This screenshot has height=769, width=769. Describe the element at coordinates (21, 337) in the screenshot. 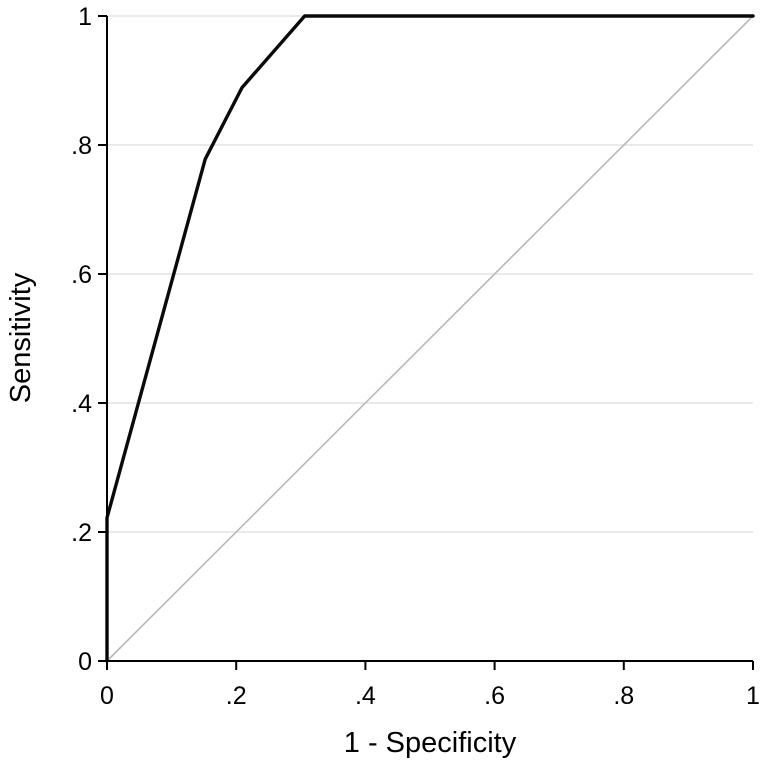

I see `y-axis-label: Sensitivity` at that location.